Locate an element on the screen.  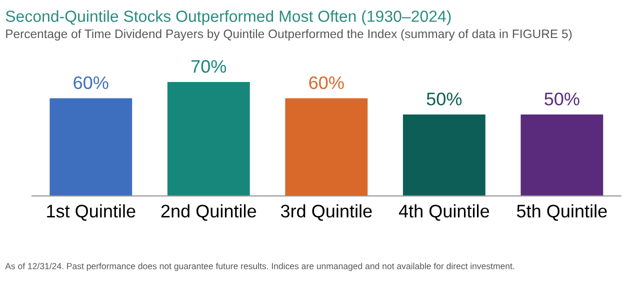
x-tick-label: 4th Quintile is located at coordinates (444, 212).